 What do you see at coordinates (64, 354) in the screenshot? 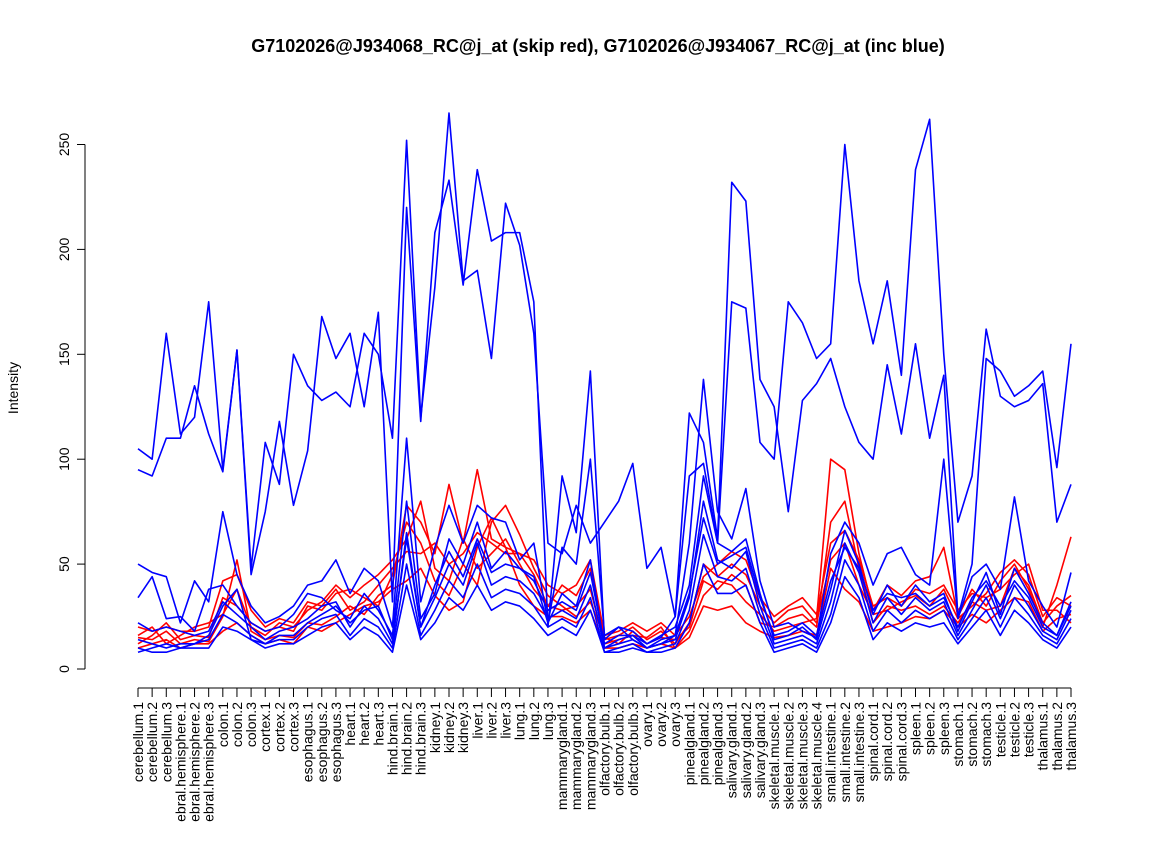
I see `y-tick-label: 150` at bounding box center [64, 354].